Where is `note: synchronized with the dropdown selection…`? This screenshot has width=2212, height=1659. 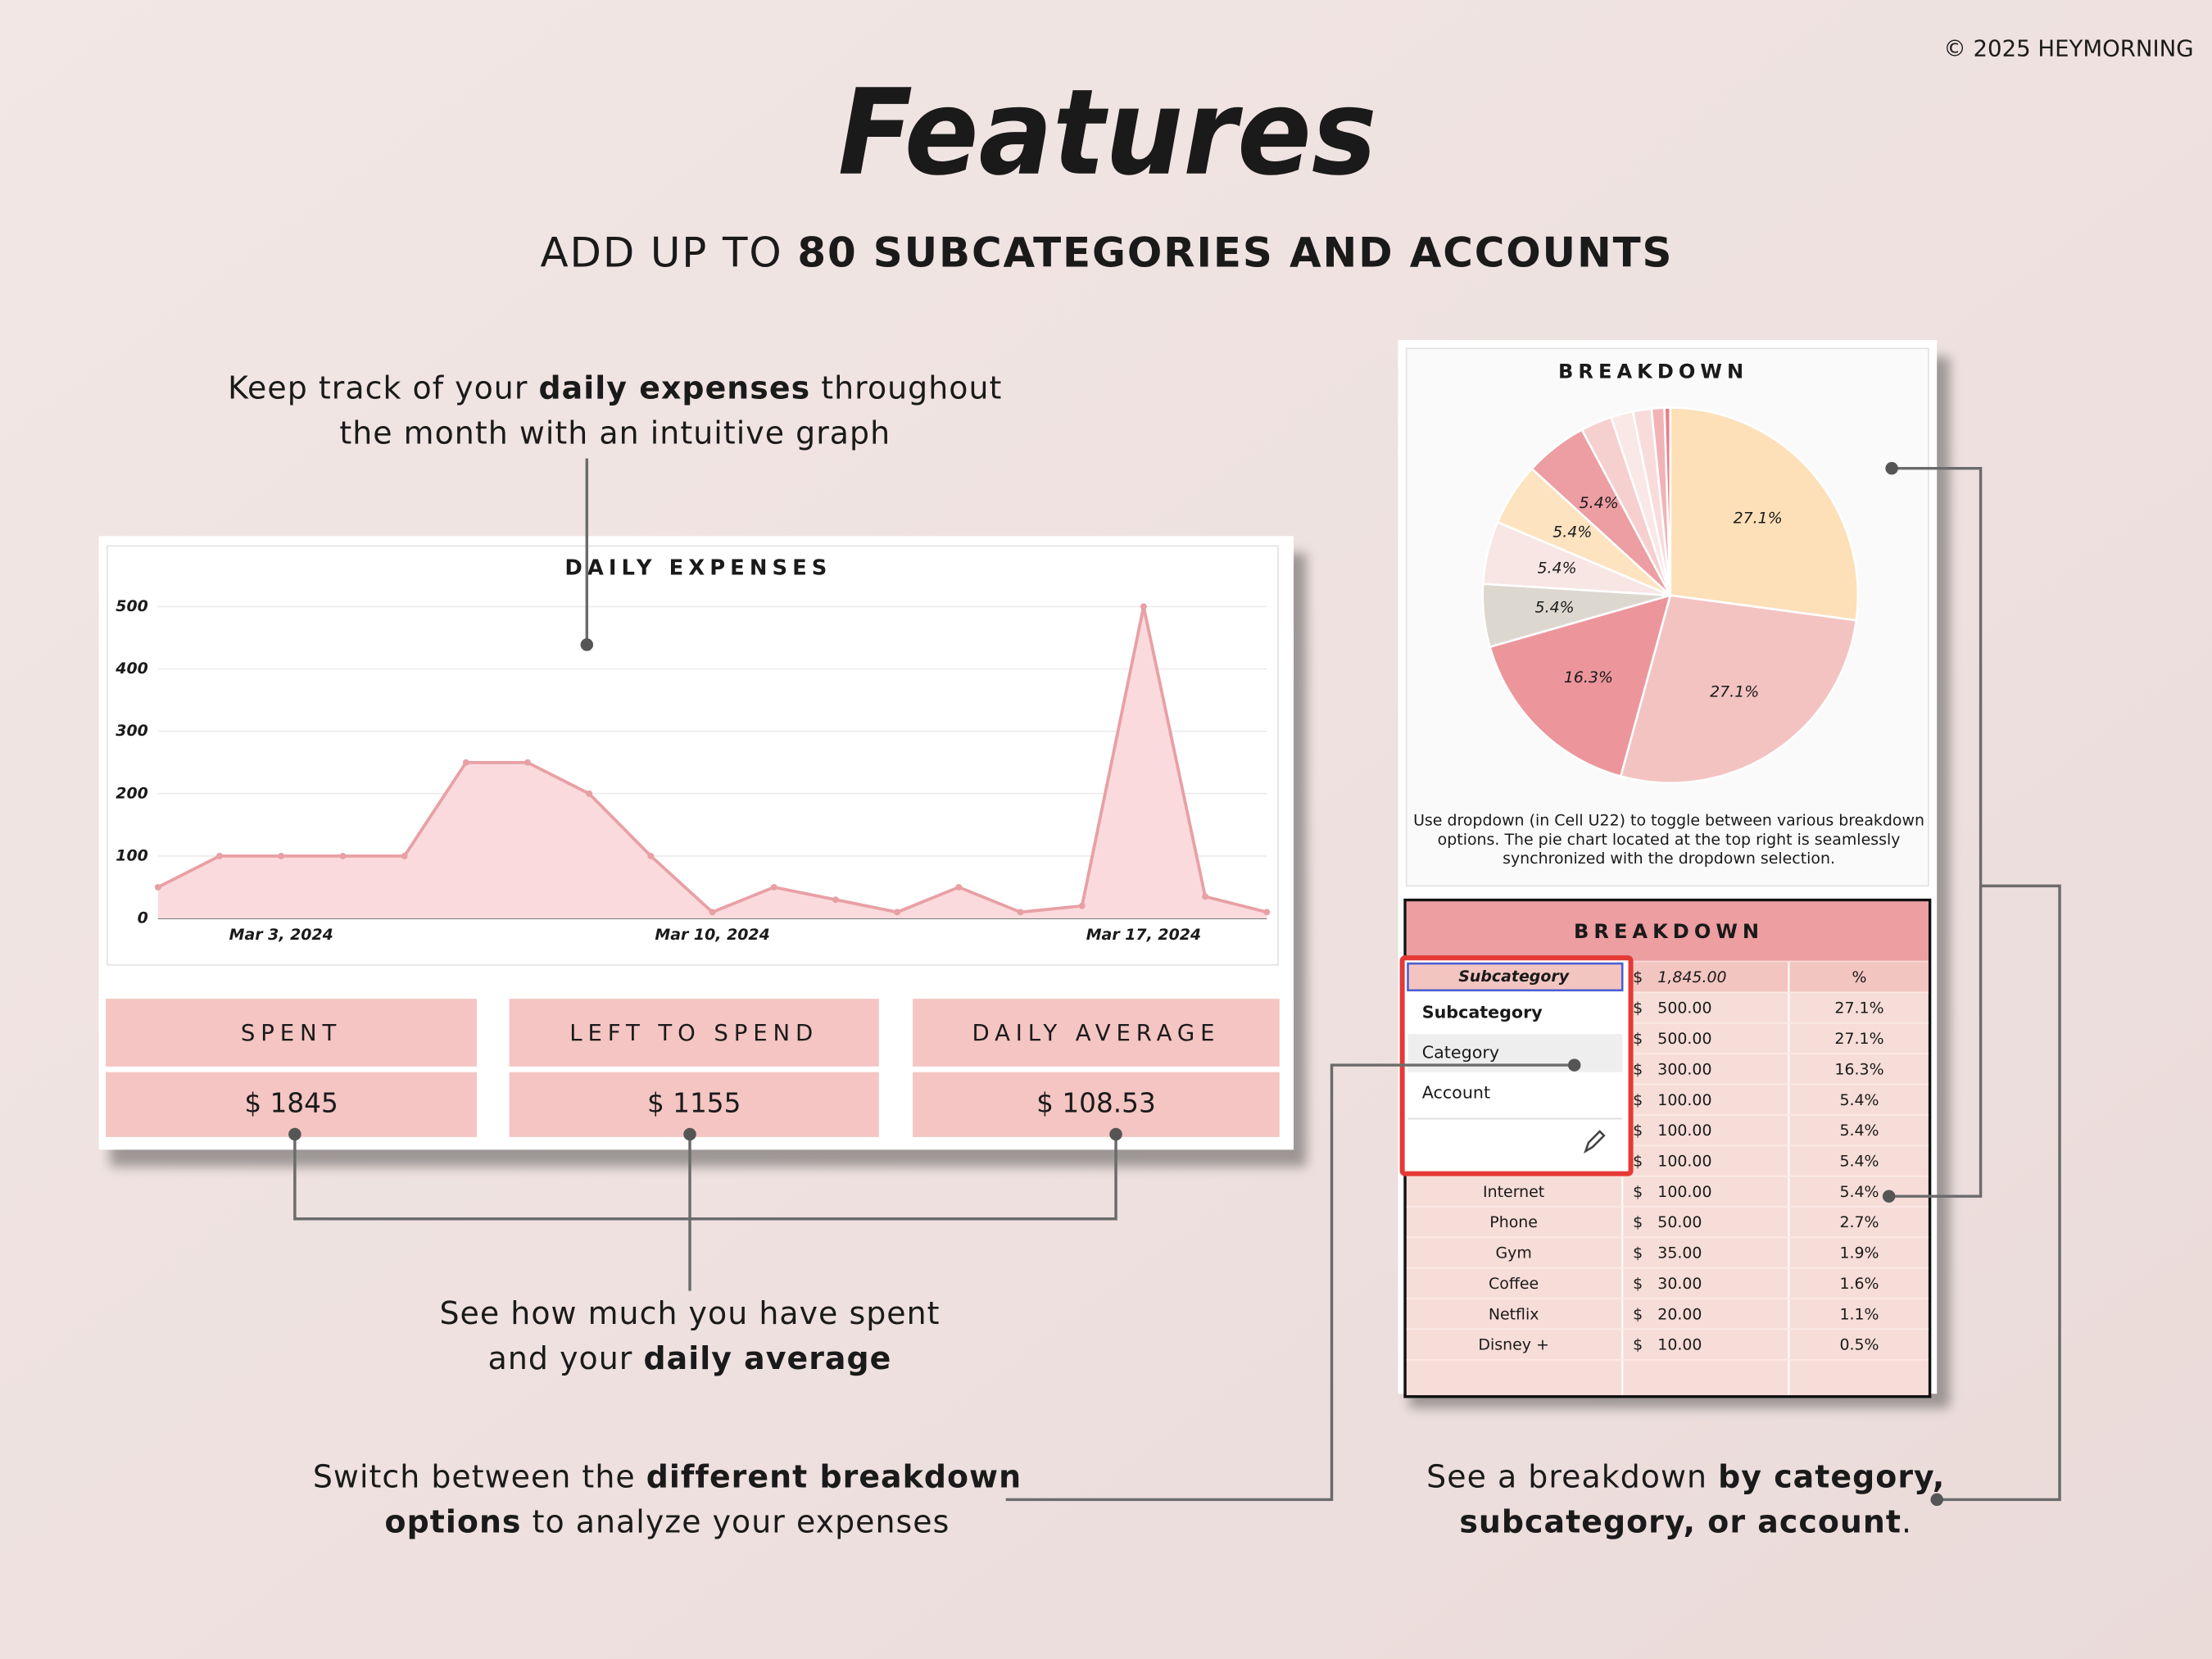 note: synchronized with the dropdown selection… is located at coordinates (1669, 859).